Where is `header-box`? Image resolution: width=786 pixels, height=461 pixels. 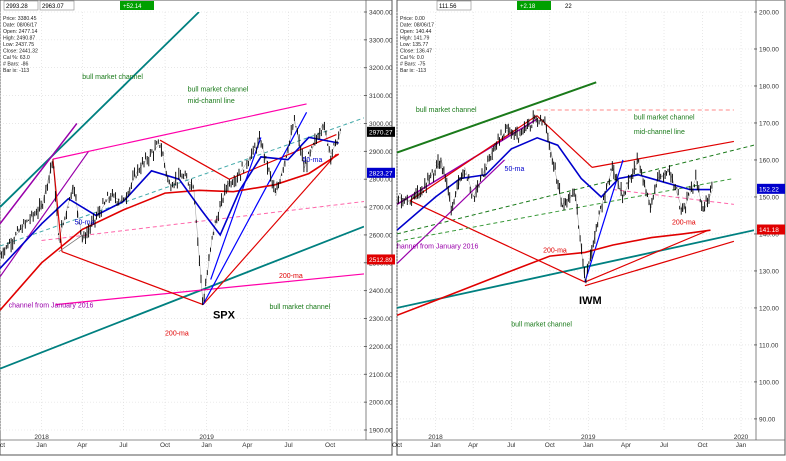
header-box is located at coordinates (21, 5).